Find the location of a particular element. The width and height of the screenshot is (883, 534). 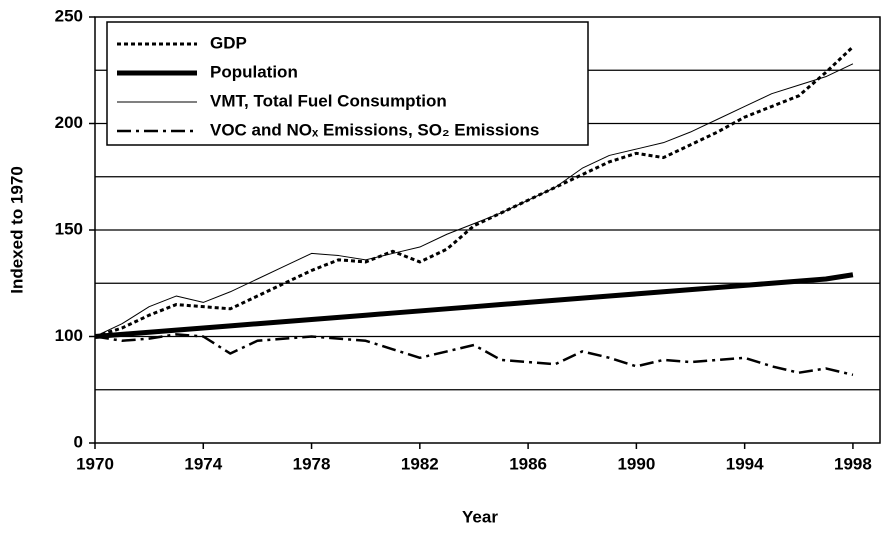

x-tick-label: 1974 is located at coordinates (203, 463).